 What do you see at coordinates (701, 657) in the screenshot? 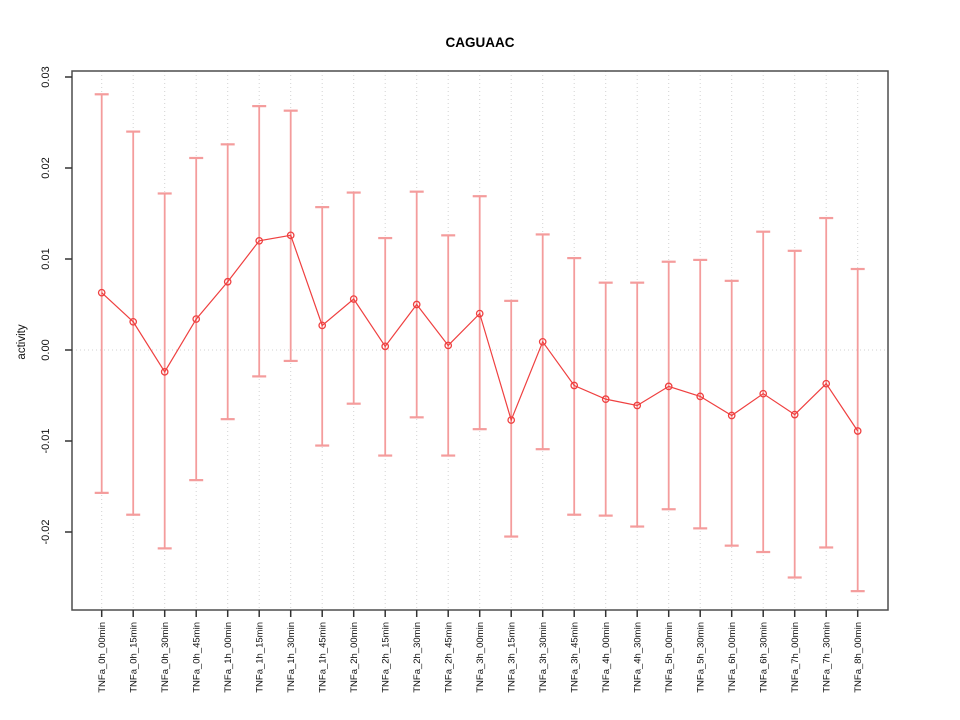
I see `x-tick-label: TNFa_5h_30min` at bounding box center [701, 657].